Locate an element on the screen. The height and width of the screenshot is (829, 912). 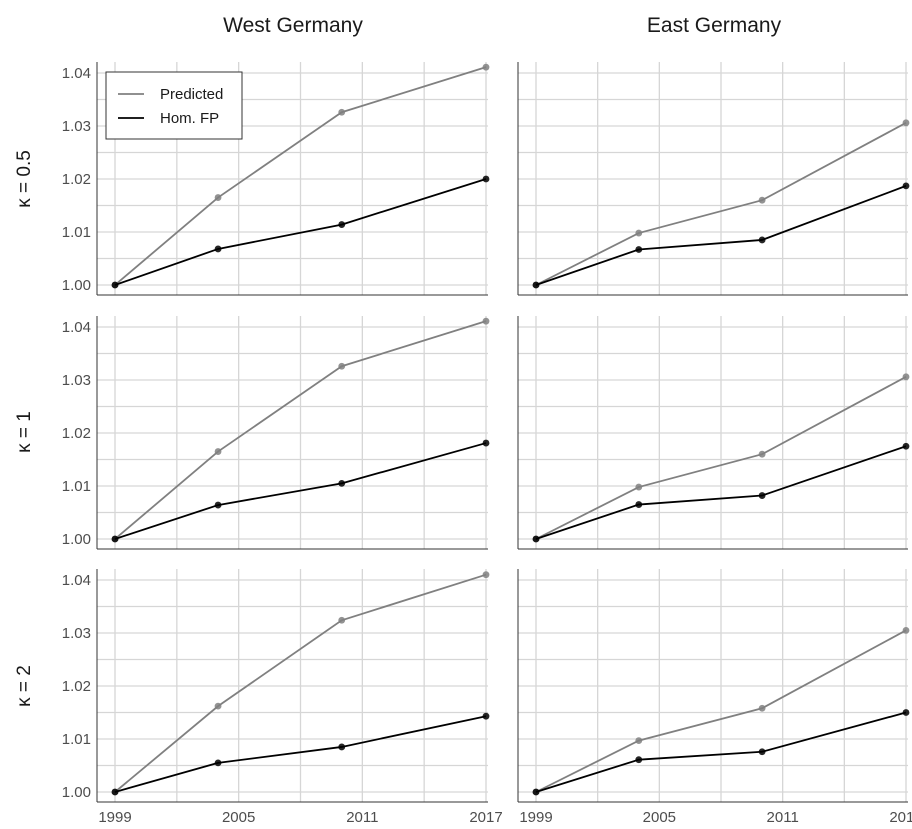
panel-r0-c1 is located at coordinates (713, 179).